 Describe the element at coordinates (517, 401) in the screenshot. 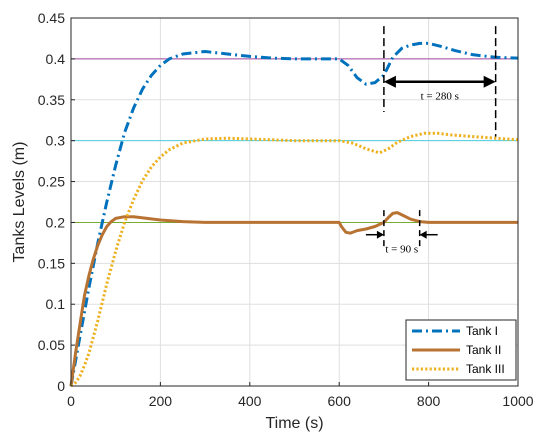

I see `x-tick-label: 1000` at that location.